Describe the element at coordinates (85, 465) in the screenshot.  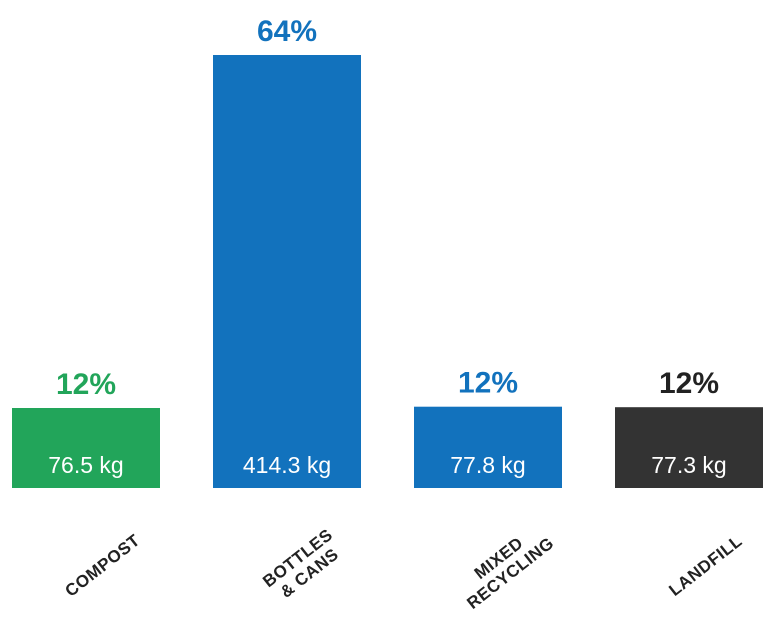
I see `value-label-0: 76.5 kg` at that location.